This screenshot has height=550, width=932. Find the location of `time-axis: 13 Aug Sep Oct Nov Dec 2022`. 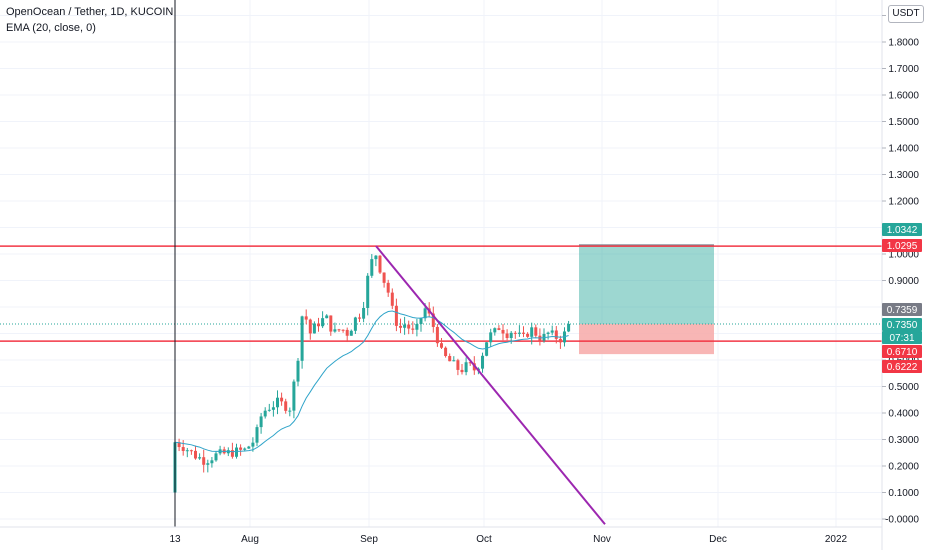

time-axis: 13 Aug Sep Oct Nov Dec 2022 is located at coordinates (508, 539).